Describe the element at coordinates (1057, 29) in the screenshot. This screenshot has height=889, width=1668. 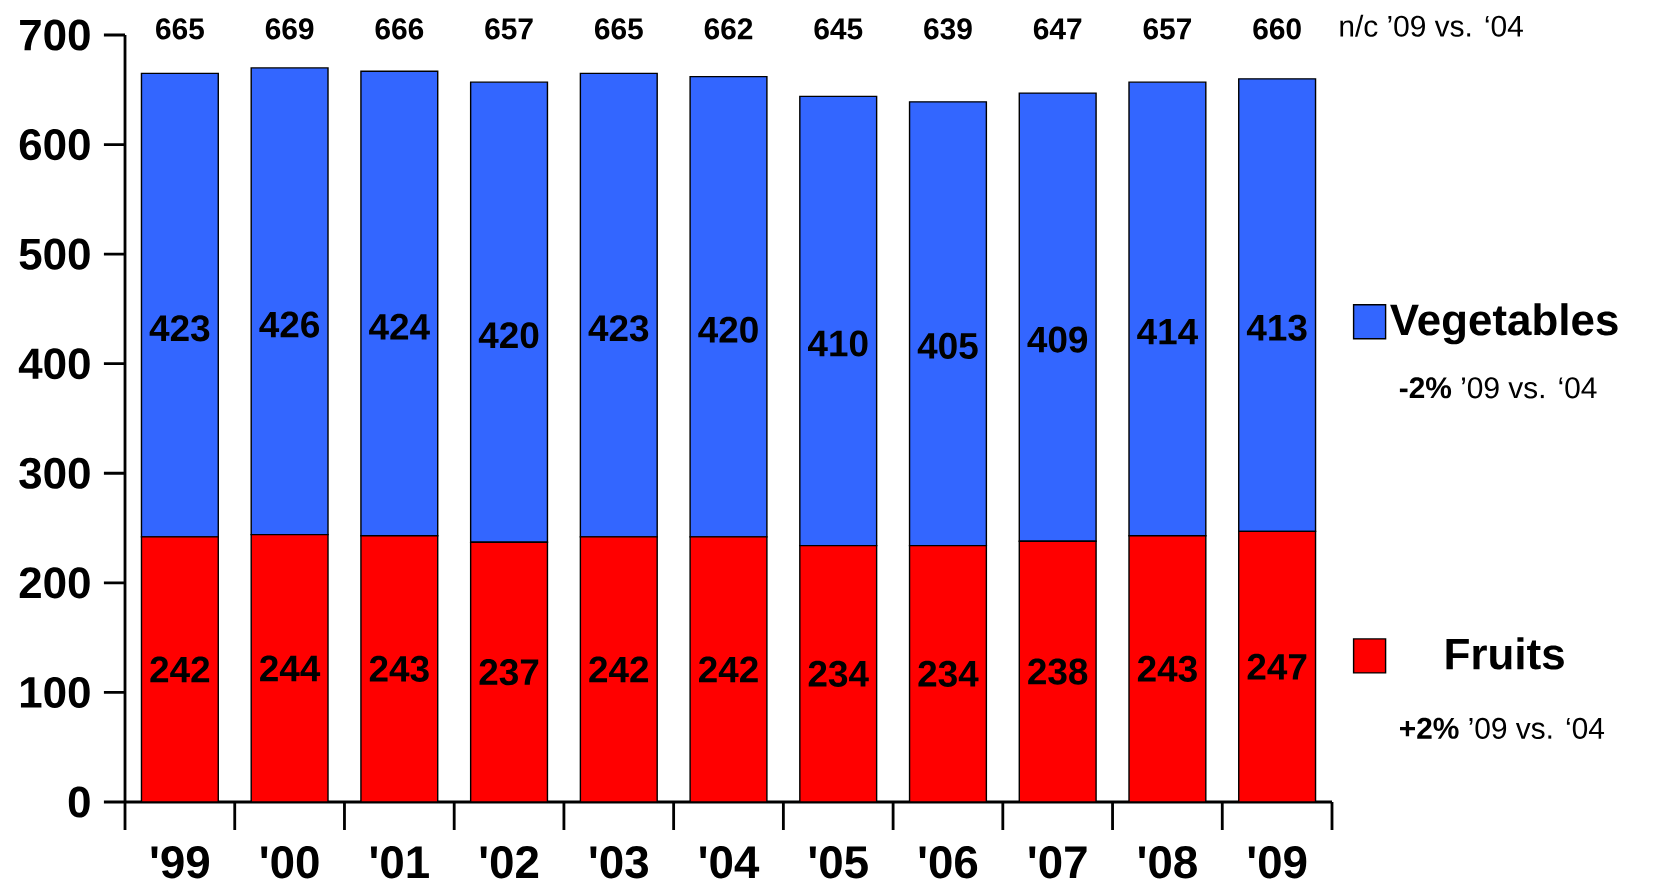
I see `total-label: 647` at that location.